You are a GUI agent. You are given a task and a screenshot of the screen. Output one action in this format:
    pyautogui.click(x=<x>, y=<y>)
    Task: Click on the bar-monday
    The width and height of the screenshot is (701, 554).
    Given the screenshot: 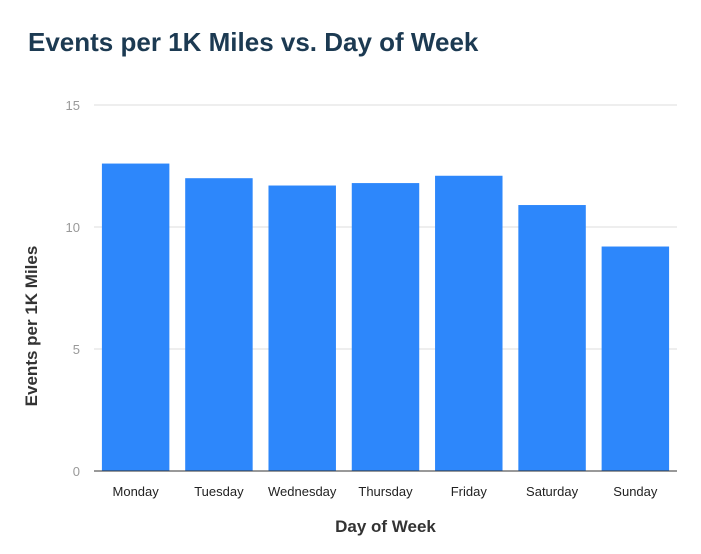 What is the action you would take?
    pyautogui.click(x=135, y=317)
    